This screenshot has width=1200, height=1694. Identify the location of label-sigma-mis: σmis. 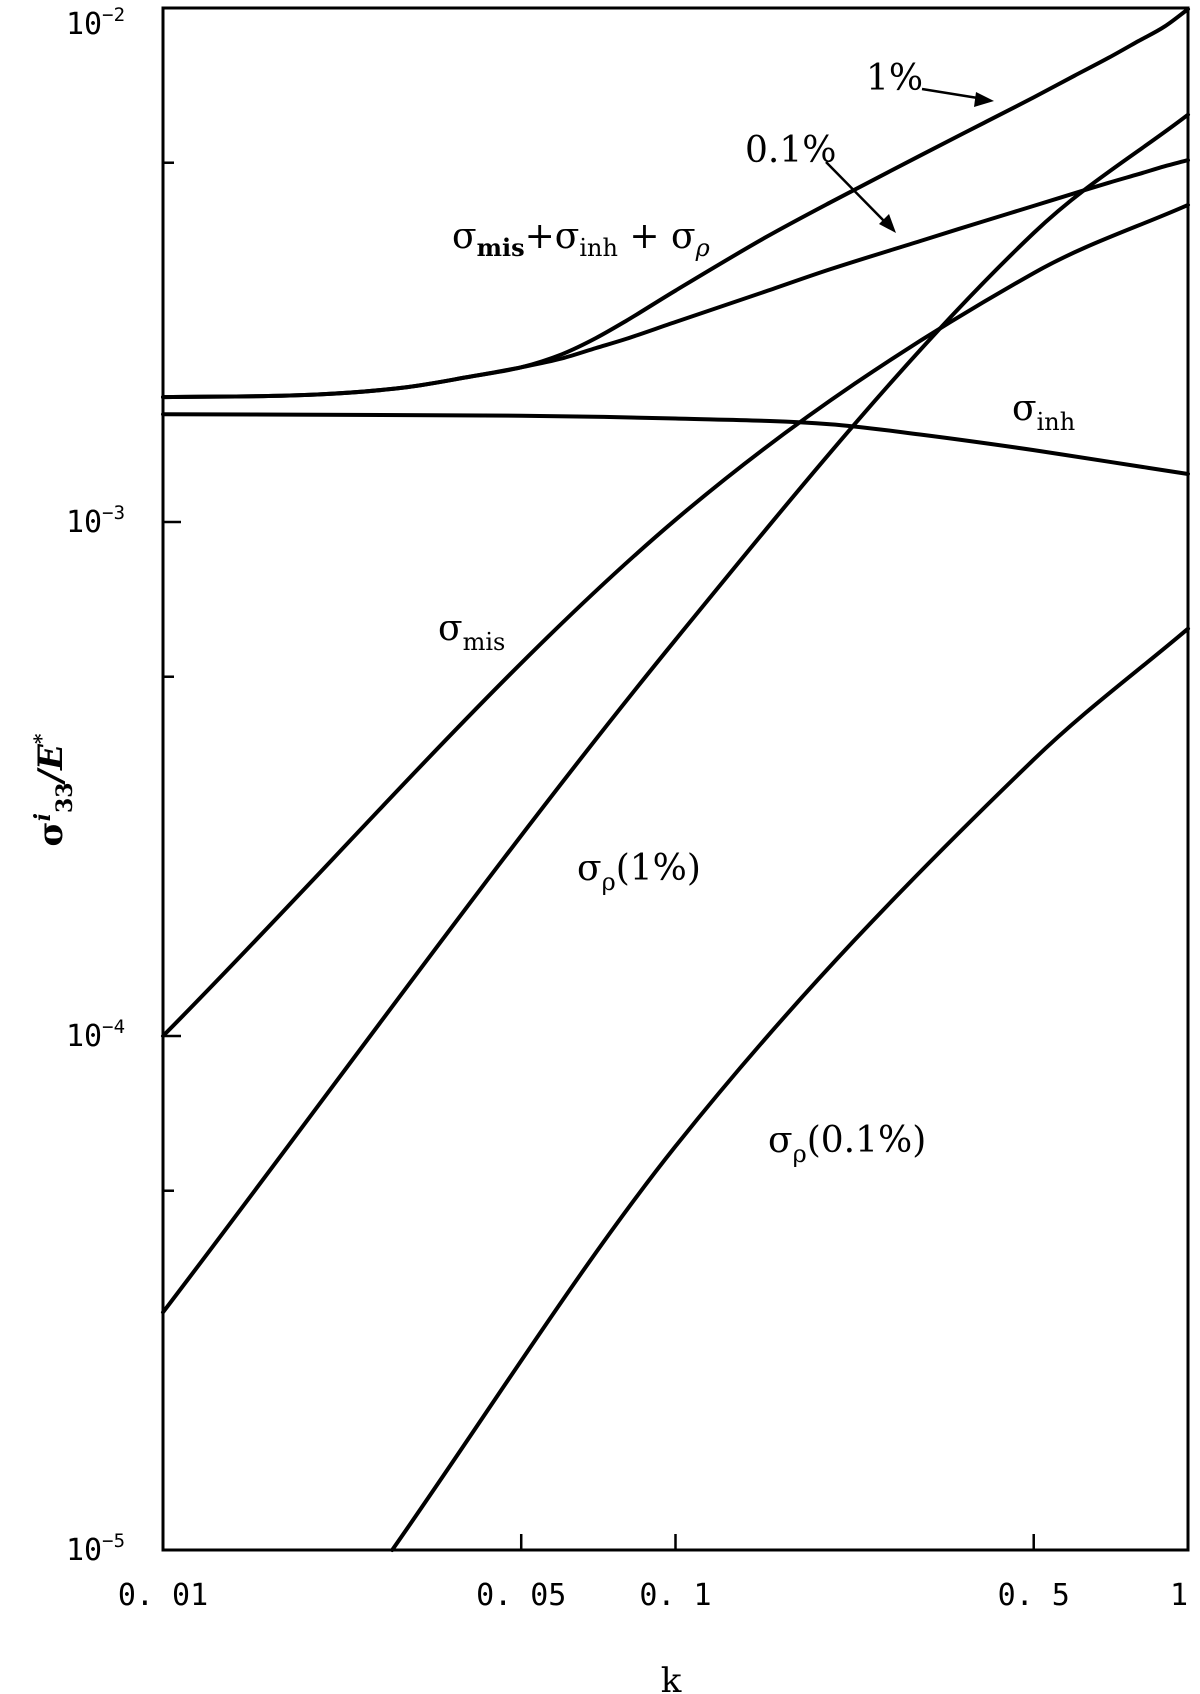
(471, 632).